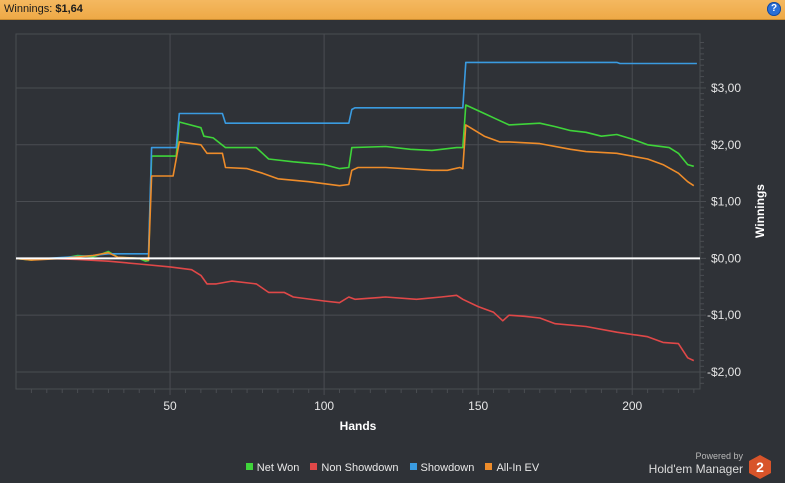 The image size is (785, 483). I want to click on legend-label: All-In EV, so click(518, 468).